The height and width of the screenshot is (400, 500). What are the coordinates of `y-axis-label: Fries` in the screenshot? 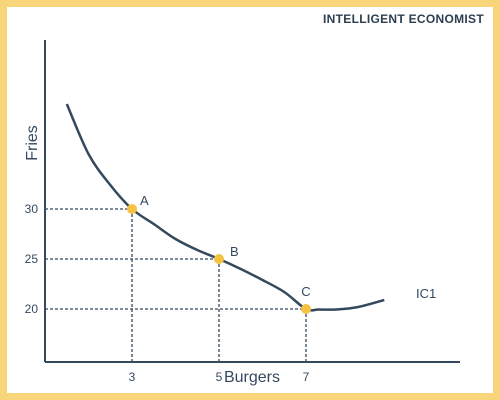 It's located at (32, 143).